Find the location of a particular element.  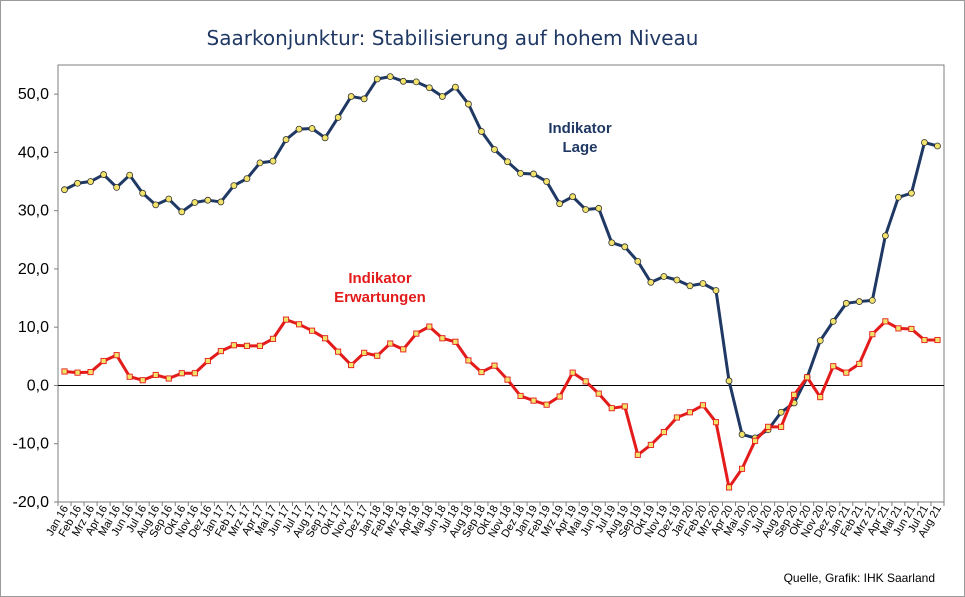

legend-label-erwartungen-line1: Indikator is located at coordinates (380, 278).